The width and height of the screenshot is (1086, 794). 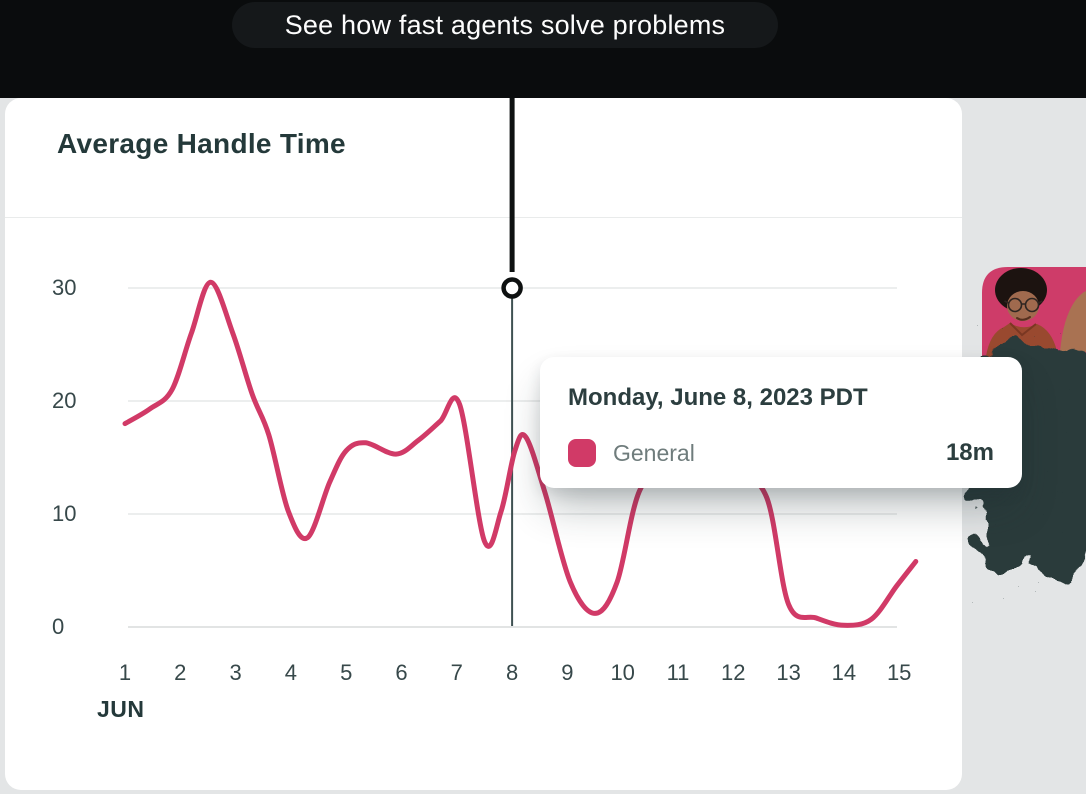 I want to click on chart-tooltip: Monday, June 8, 2023 PDT General 18m, so click(x=781, y=422).